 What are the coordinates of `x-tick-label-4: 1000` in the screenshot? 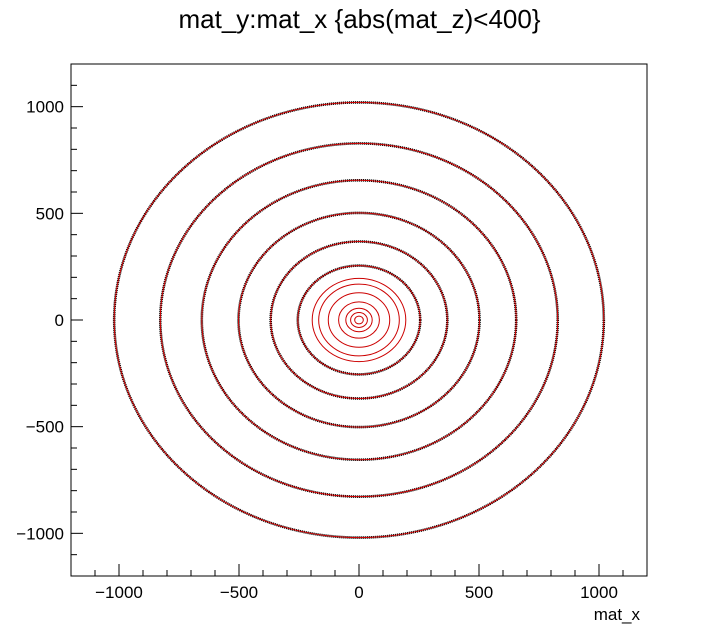 It's located at (599, 592).